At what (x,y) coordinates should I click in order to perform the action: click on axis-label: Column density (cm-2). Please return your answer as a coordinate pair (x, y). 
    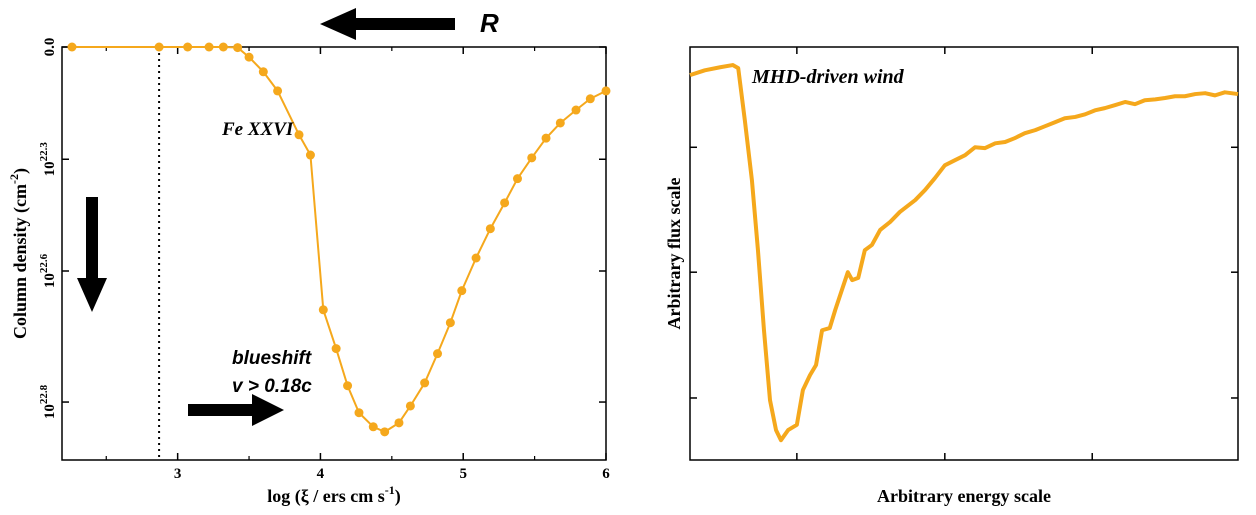
    Looking at the image, I should click on (19, 253).